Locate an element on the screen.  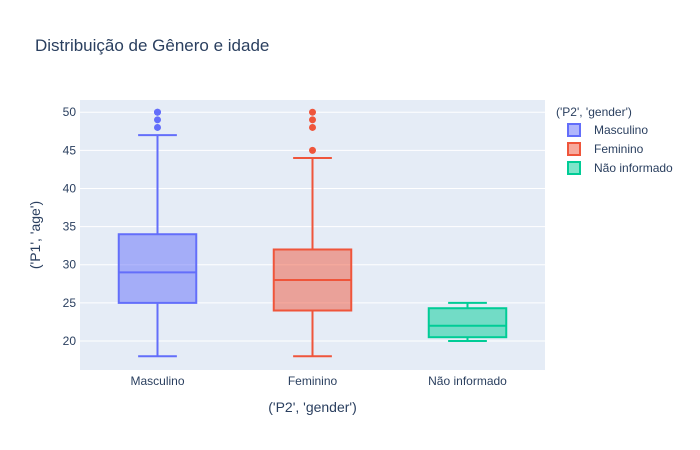
y-axis-ticks: 20 25 30 35 40 45 50 is located at coordinates (70, 226).